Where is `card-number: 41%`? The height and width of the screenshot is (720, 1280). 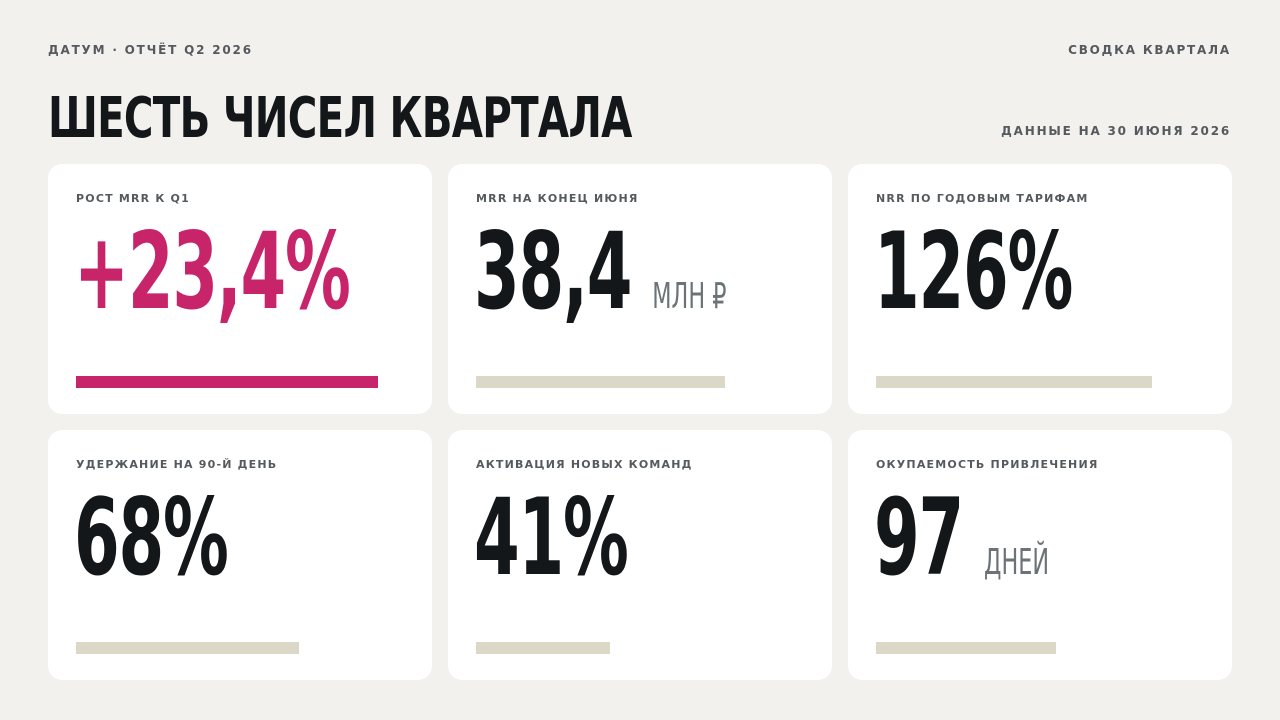
card-number: 41% is located at coordinates (551, 537).